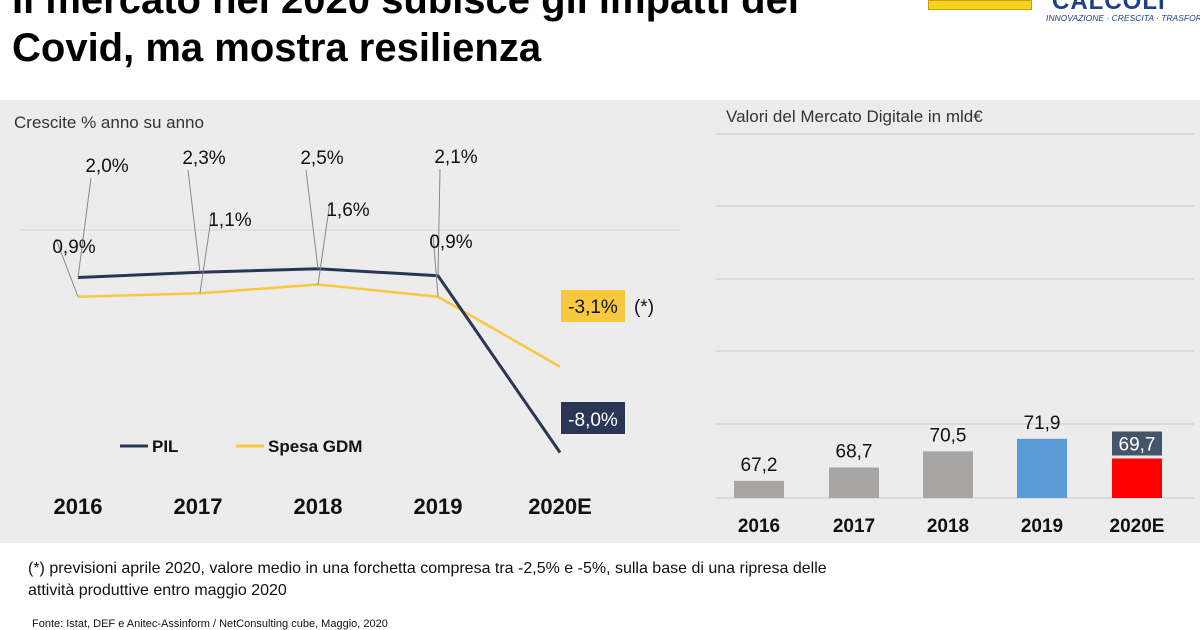 The width and height of the screenshot is (1200, 630). What do you see at coordinates (321, 158) in the screenshot?
I see `pil-data-label: 2,5%` at bounding box center [321, 158].